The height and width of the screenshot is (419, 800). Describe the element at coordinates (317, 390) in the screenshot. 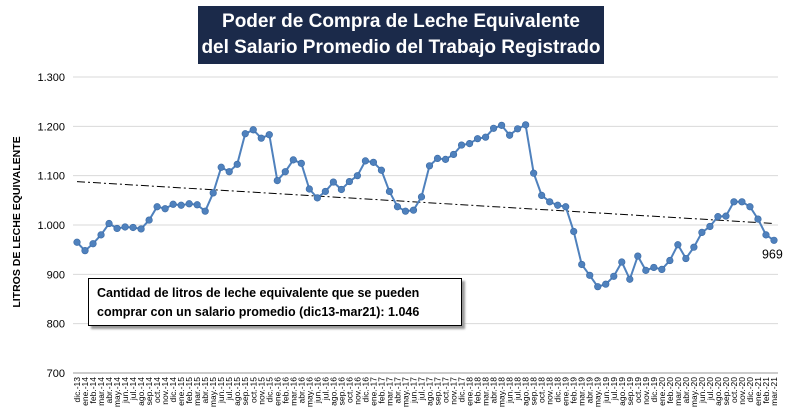

I see `x-tick-label: jun.-16` at that location.